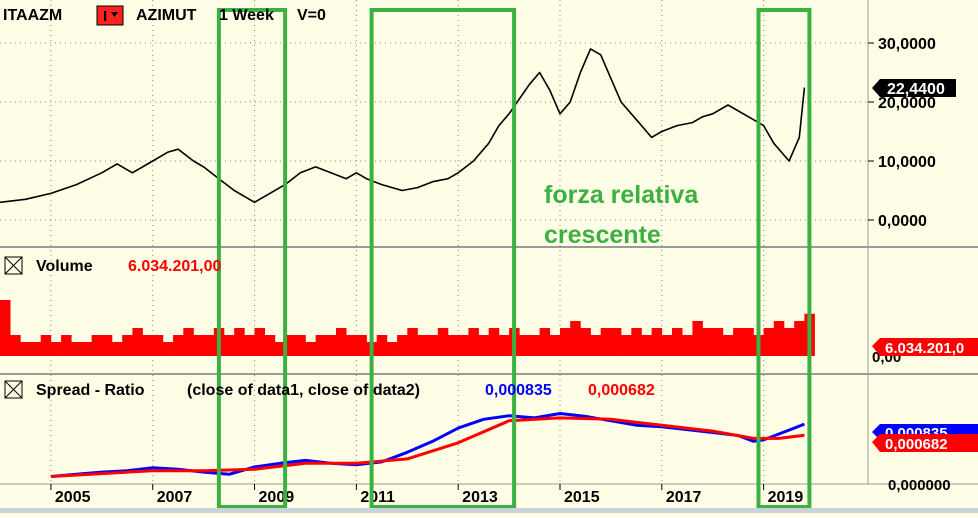 This screenshot has height=518, width=978. I want to click on interval-label: 1 Week, so click(246, 15).